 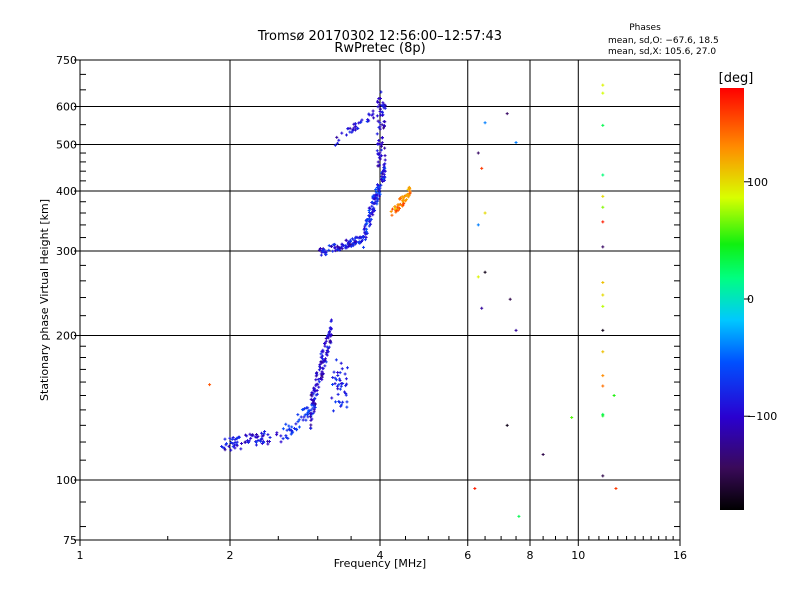 What do you see at coordinates (578, 555) in the screenshot?
I see `x-tick-label: 10` at bounding box center [578, 555].